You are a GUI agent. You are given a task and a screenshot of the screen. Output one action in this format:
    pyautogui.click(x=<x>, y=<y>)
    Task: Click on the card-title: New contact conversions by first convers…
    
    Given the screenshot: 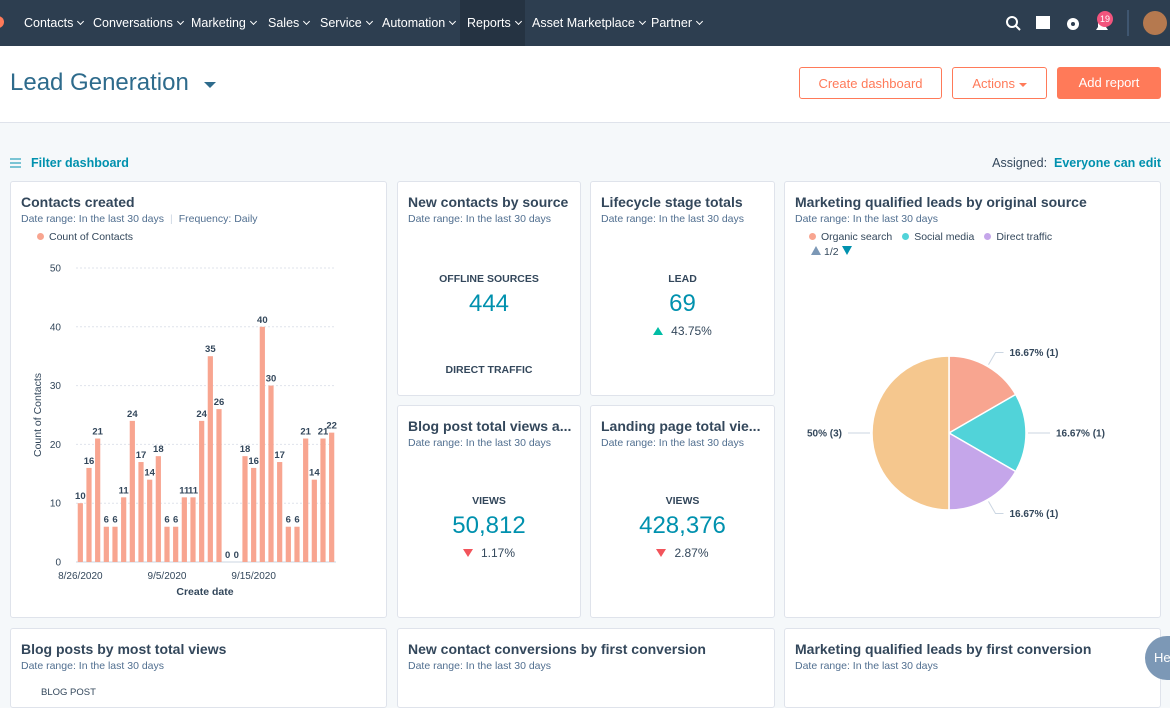 What is the action you would take?
    pyautogui.click(x=557, y=649)
    